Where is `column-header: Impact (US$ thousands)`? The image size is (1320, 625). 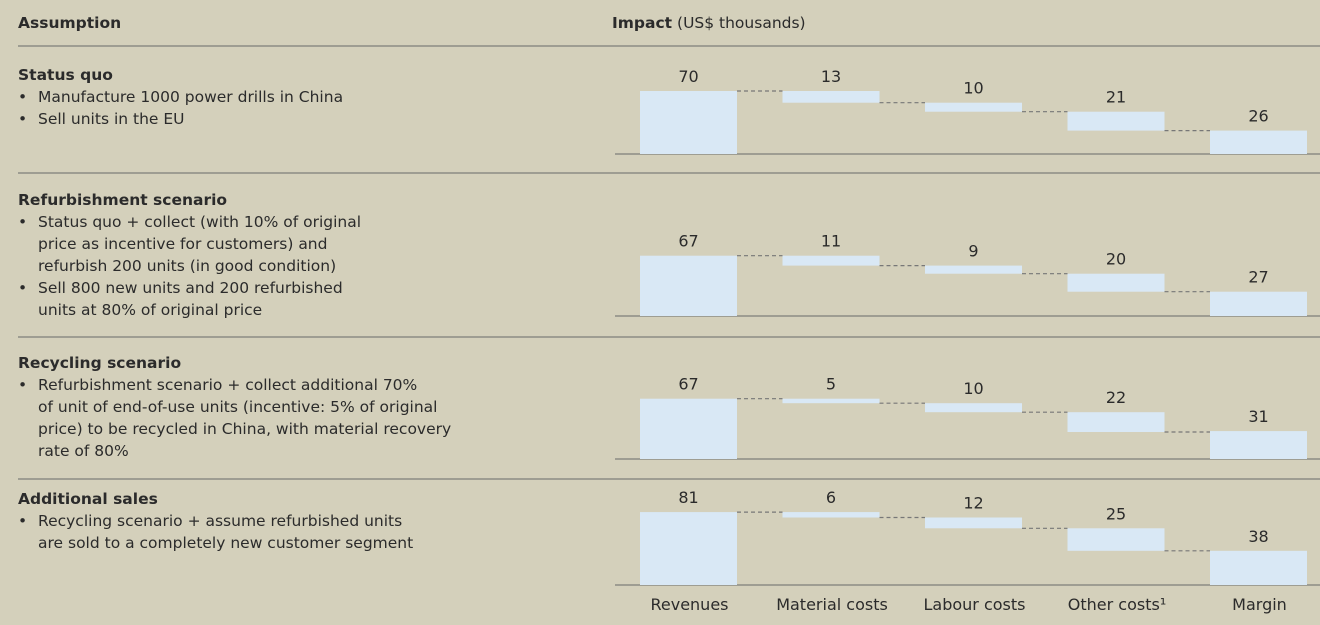 column-header: Impact (US$ thousands) is located at coordinates (709, 23).